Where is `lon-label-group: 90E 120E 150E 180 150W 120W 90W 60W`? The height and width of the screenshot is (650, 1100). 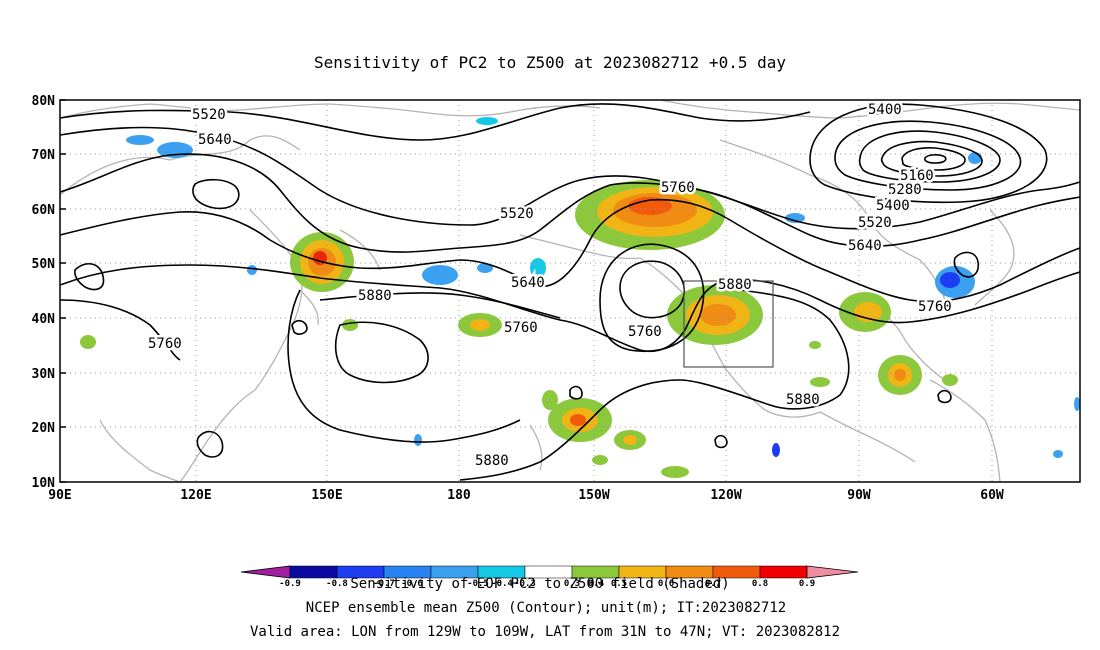 lon-label-group: 90E 120E 150E 180 150W 120W 90W 60W is located at coordinates (526, 495).